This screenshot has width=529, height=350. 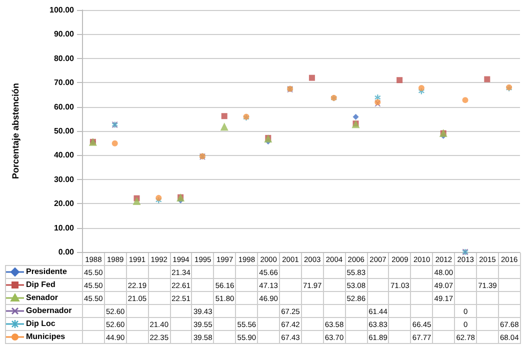 I want to click on legend-label: Dip Fed, so click(x=44, y=285).